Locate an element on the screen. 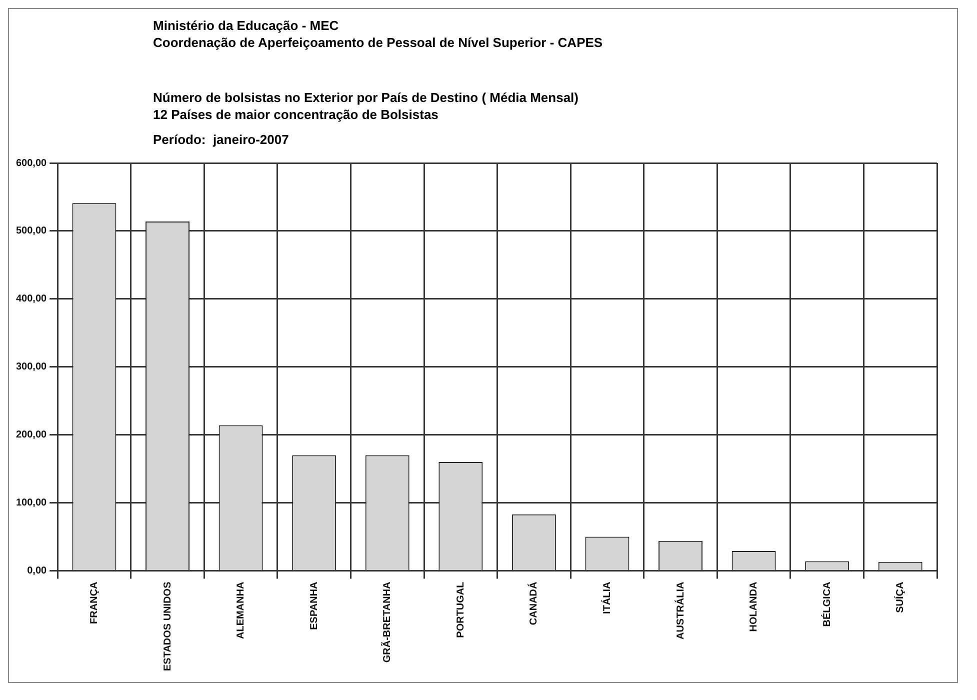  x-tick-label: ALEMANHA is located at coordinates (241, 610).